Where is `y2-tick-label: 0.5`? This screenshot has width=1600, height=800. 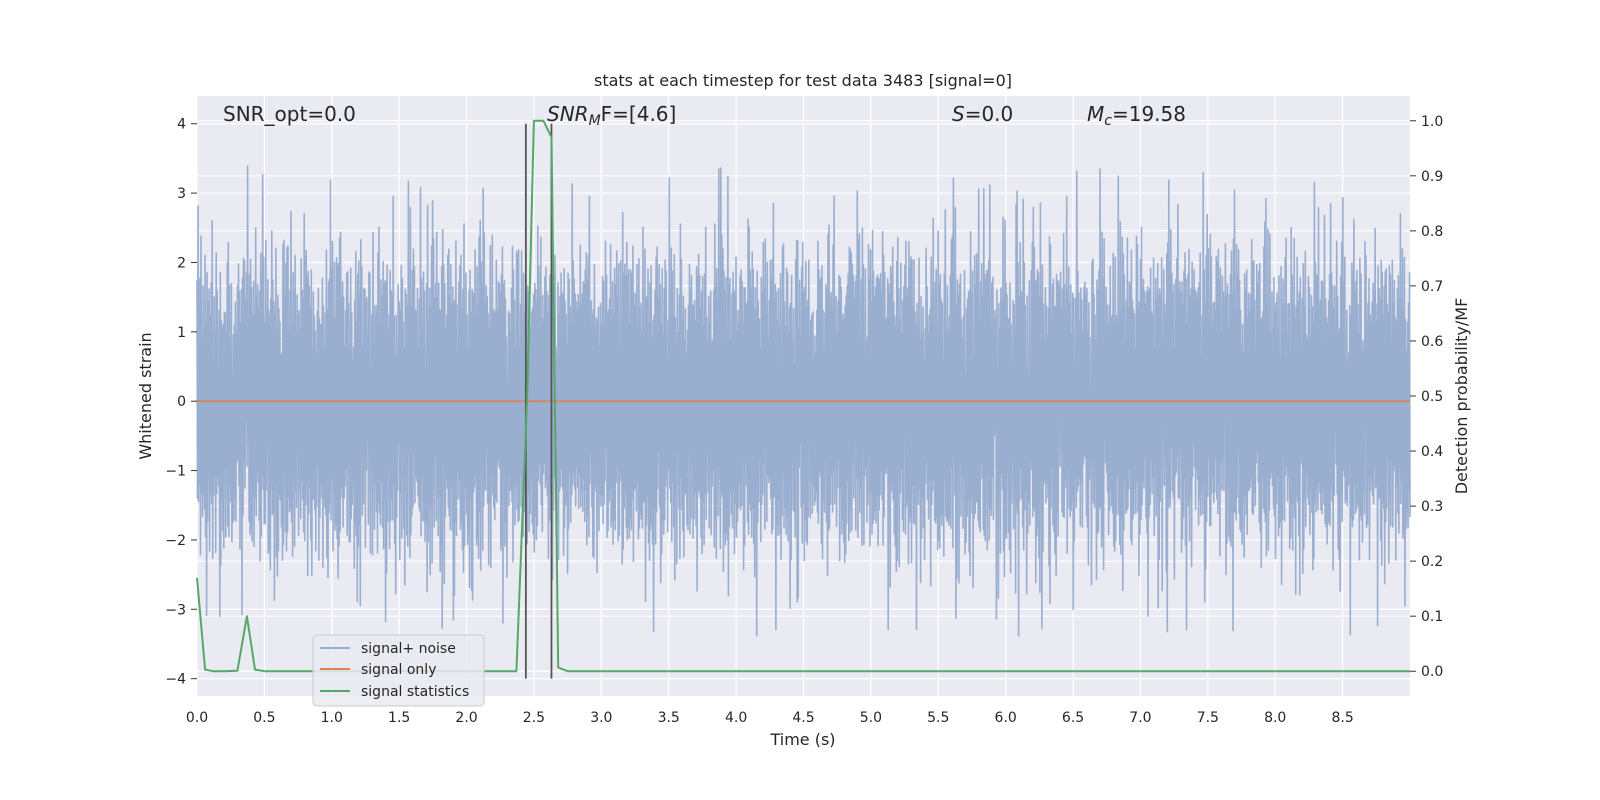 y2-tick-label: 0.5 is located at coordinates (1432, 397).